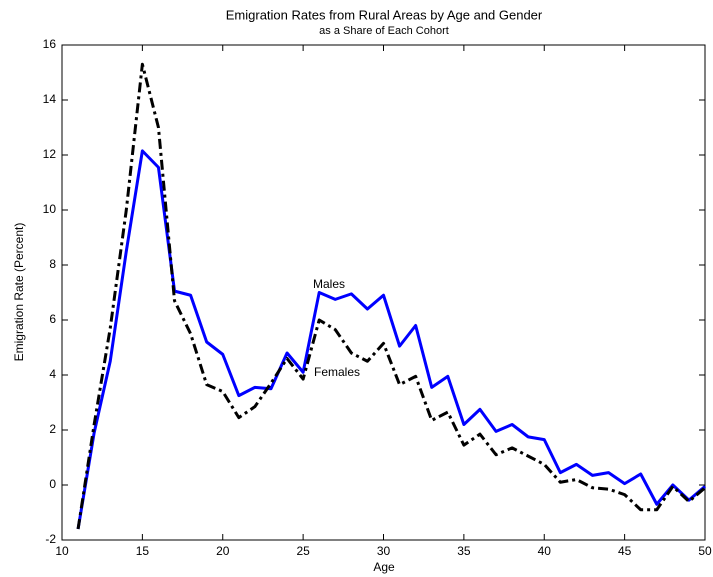 The width and height of the screenshot is (713, 577). What do you see at coordinates (464, 551) in the screenshot?
I see `x-tick-label: 35` at bounding box center [464, 551].